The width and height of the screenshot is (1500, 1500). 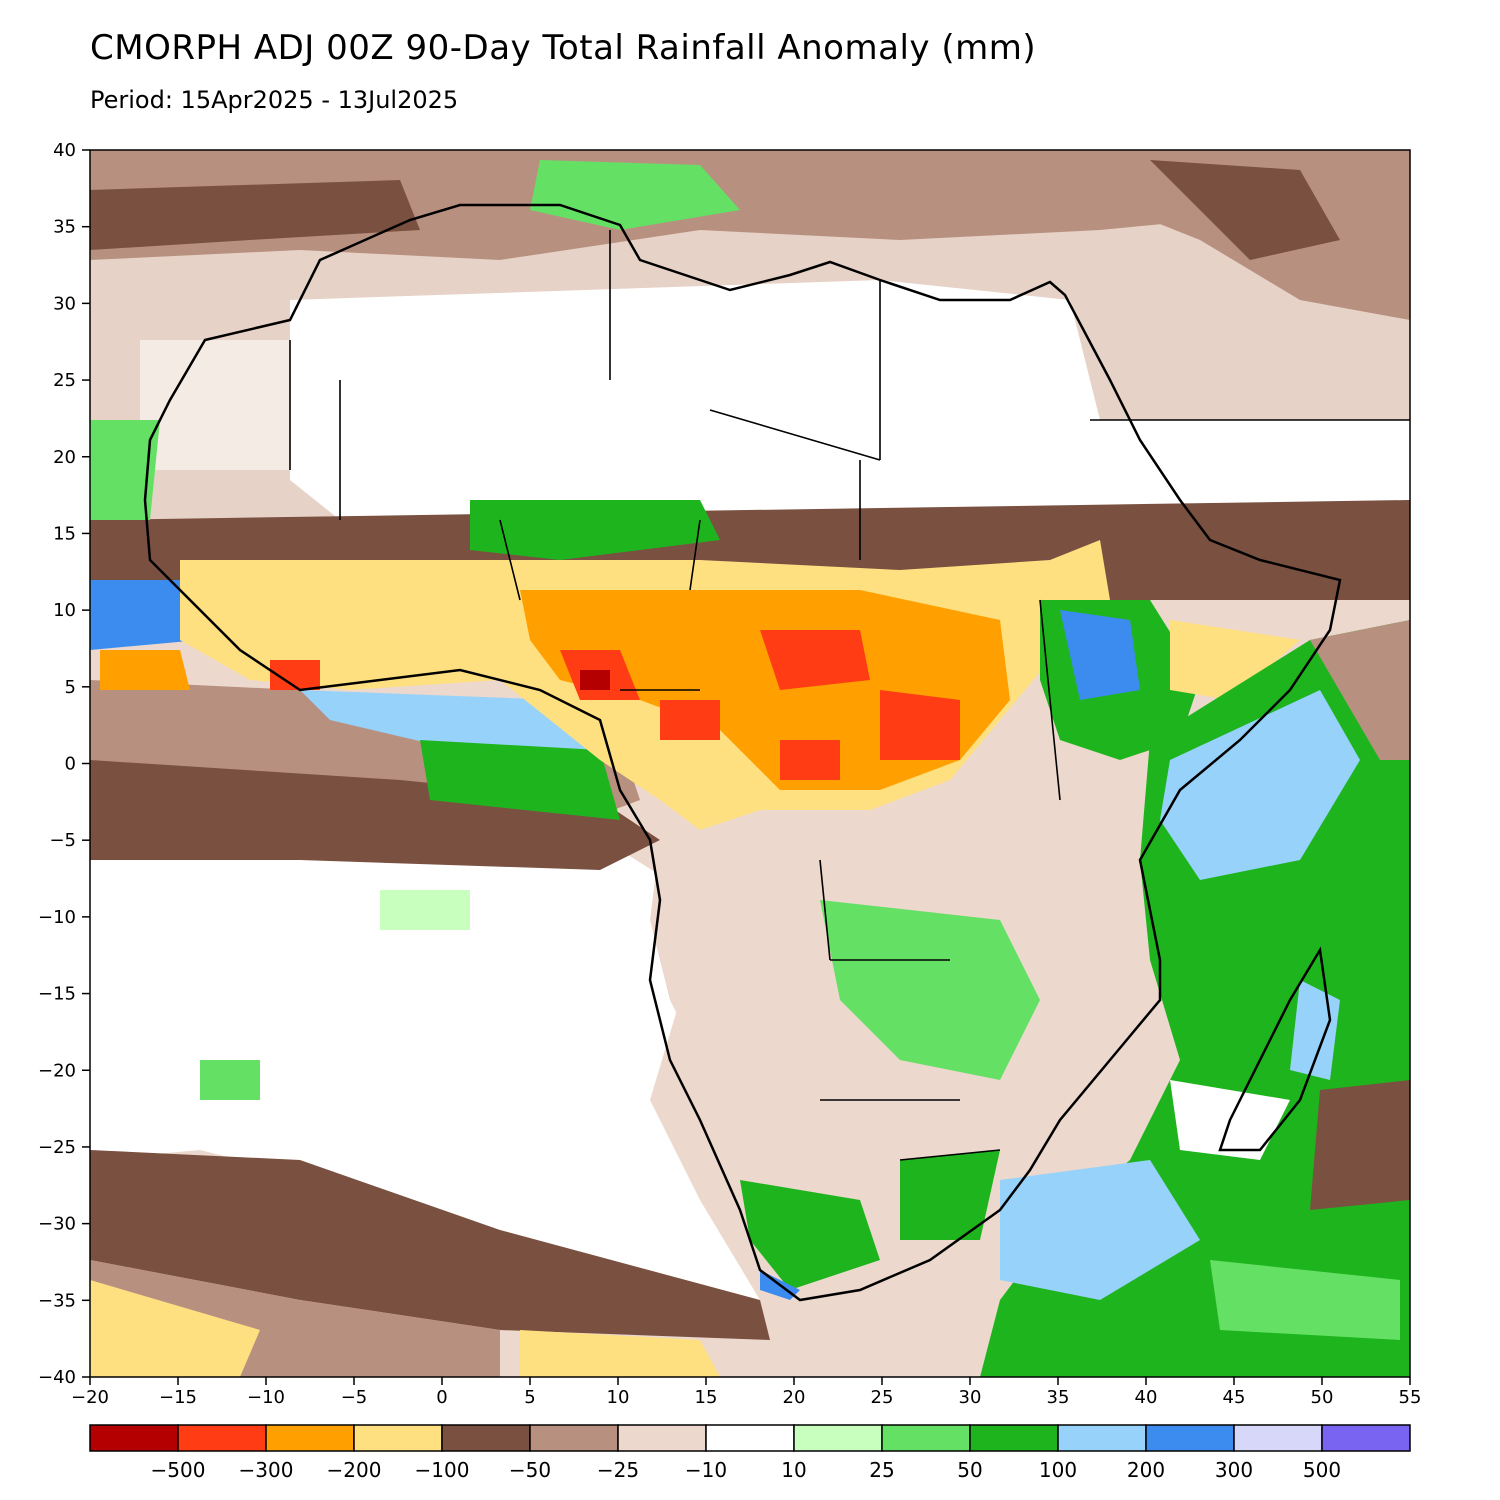 I want to click on y-tick-label: −10, so click(x=57, y=917).